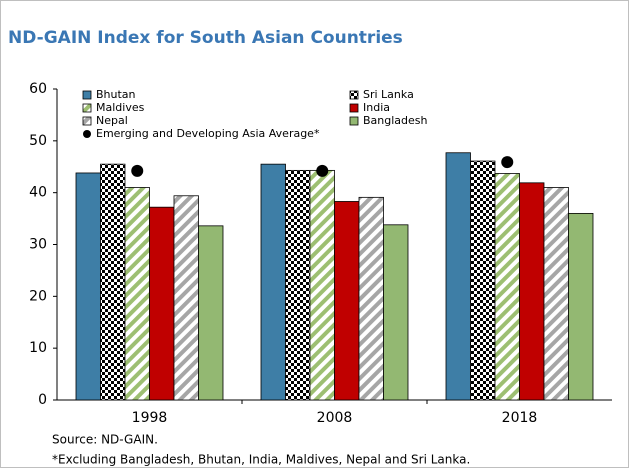  What do you see at coordinates (38, 193) in the screenshot?
I see `y-tick-label: 40` at bounding box center [38, 193].